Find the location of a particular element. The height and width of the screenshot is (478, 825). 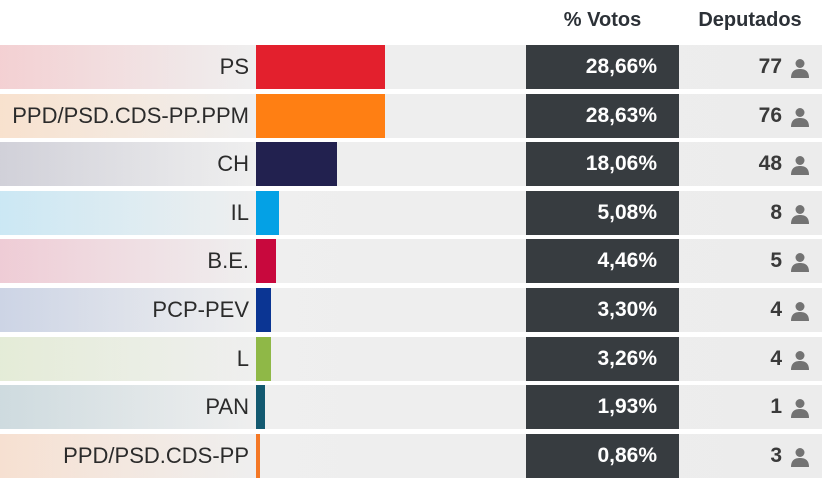

party-row: PS 28,66% 77 is located at coordinates (411, 67).